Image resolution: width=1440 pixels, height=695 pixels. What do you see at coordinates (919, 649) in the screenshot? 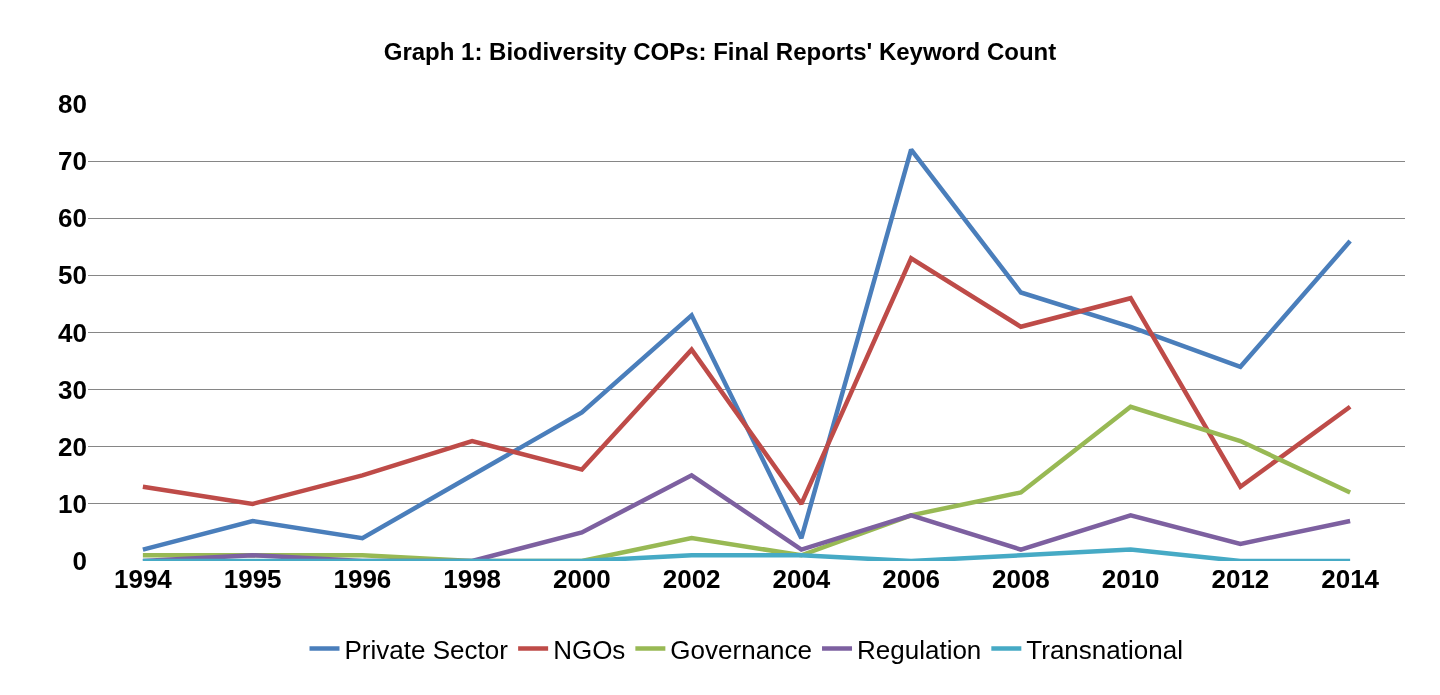
I see `legend-label: Regulation` at bounding box center [919, 649].